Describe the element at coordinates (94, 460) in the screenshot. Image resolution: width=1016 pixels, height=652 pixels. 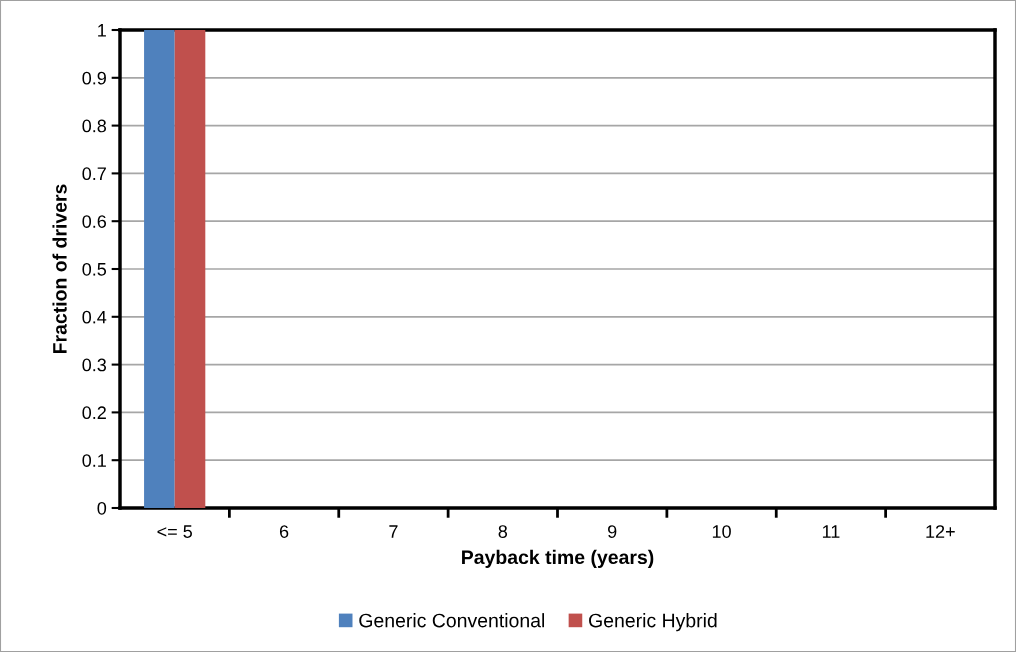
I see `y-tick-label: 0.1` at that location.